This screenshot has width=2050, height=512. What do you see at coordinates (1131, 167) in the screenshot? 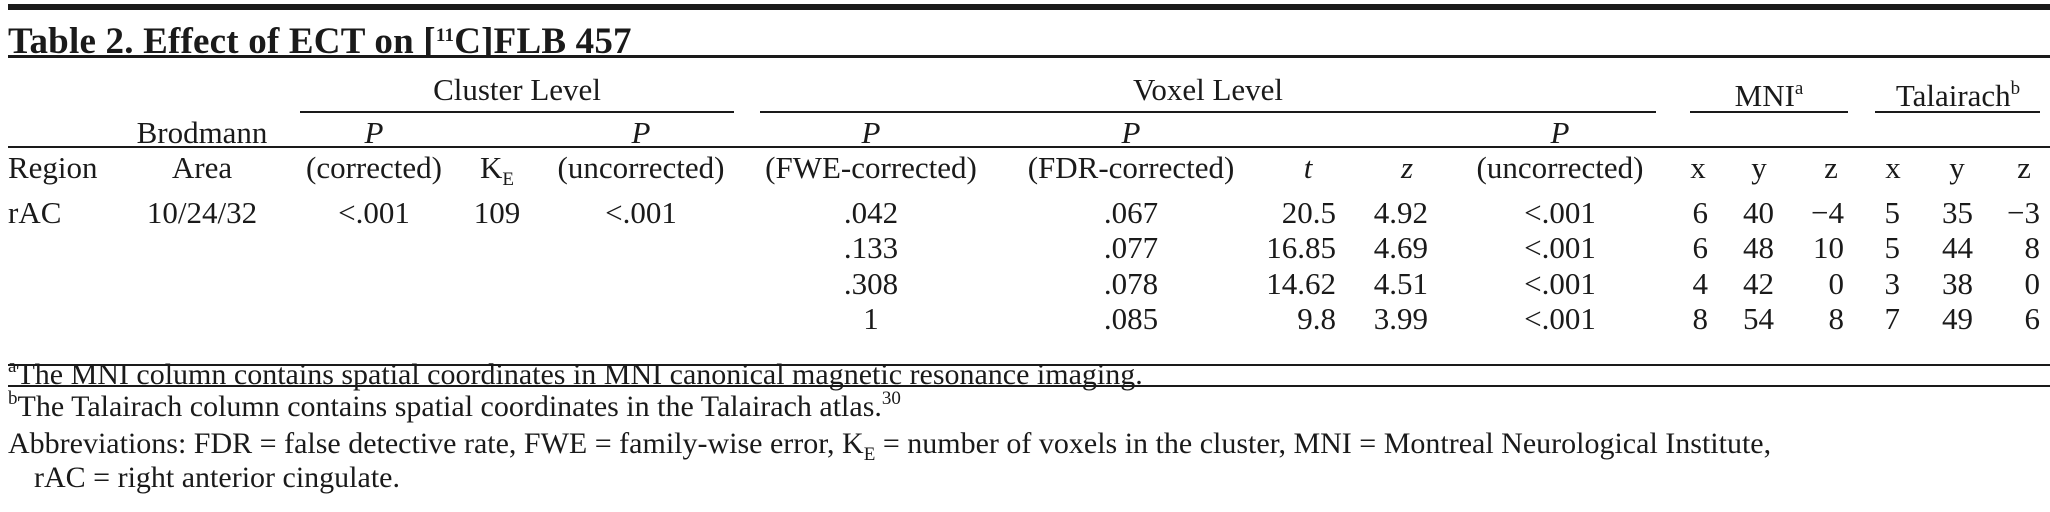
I see `fdr-header: (FDR-corrected)` at bounding box center [1131, 167].